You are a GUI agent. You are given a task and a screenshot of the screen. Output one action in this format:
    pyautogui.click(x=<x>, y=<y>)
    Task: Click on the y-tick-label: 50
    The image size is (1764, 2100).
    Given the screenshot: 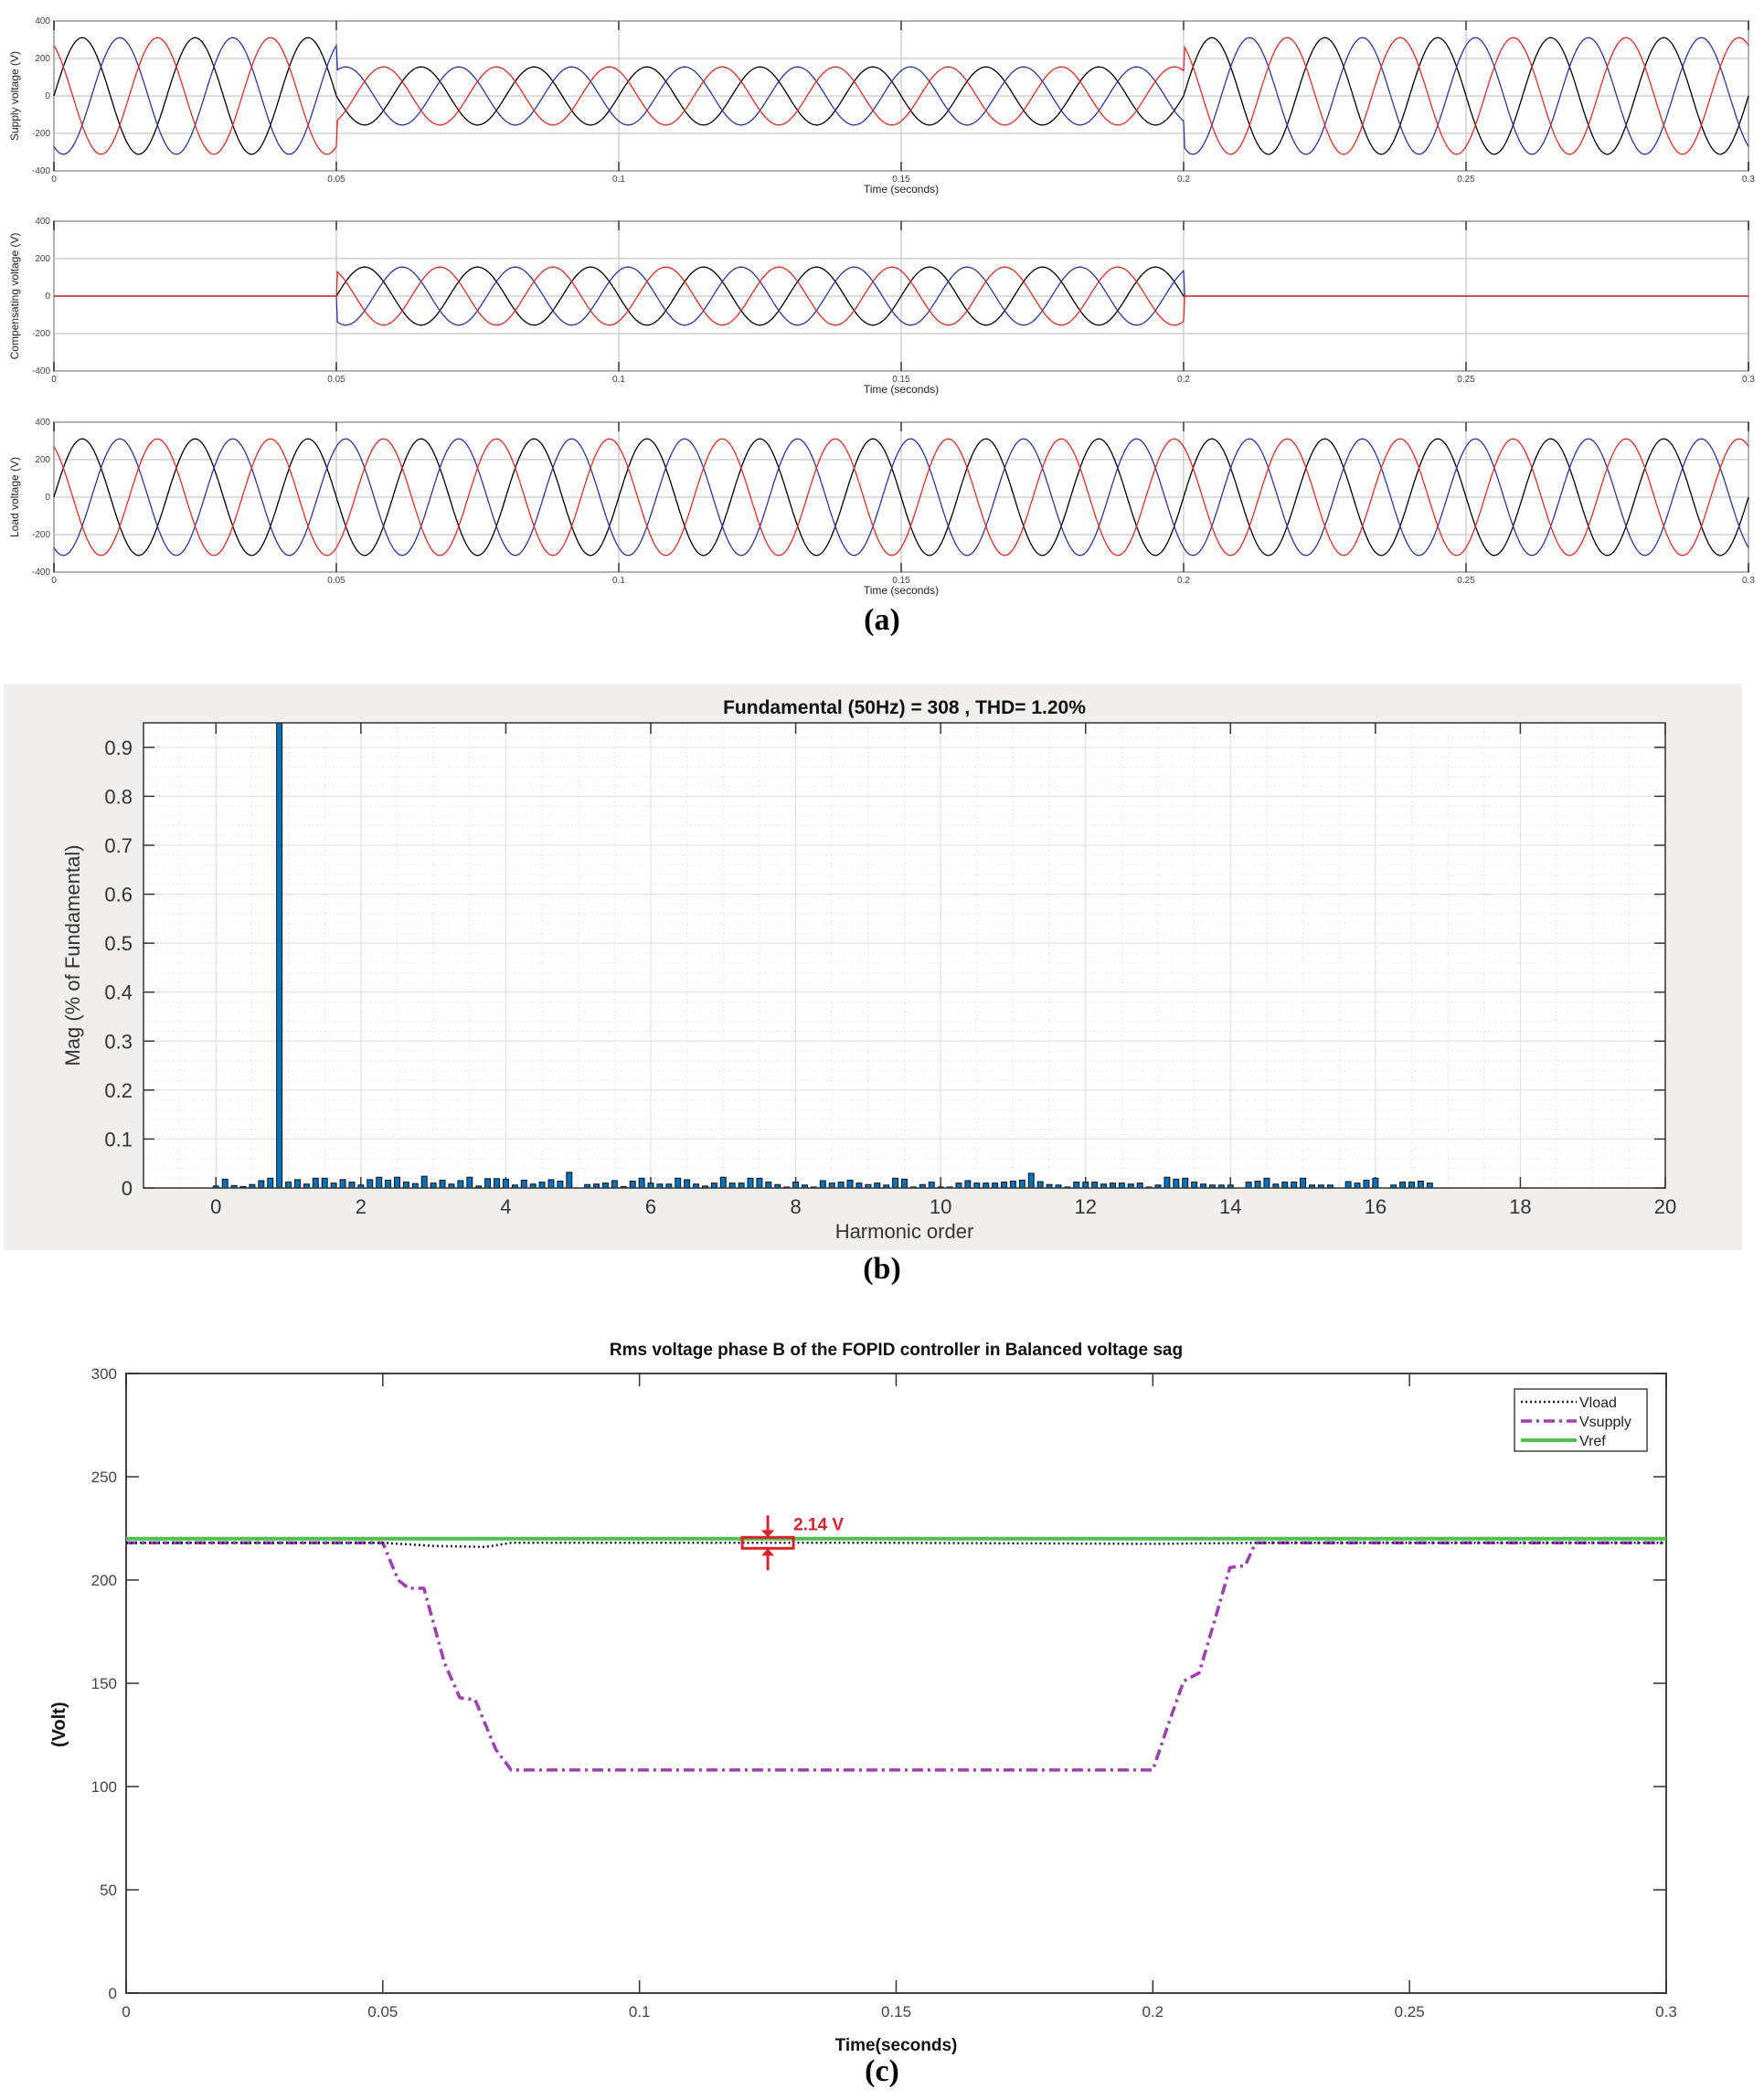 What is the action you would take?
    pyautogui.click(x=108, y=1891)
    